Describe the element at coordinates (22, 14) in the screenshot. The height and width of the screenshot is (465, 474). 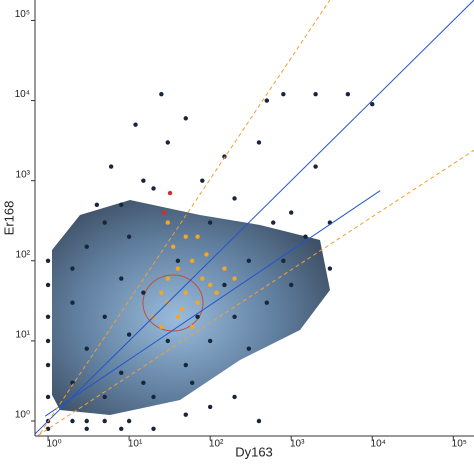
I see `y-tick-label: 10⁵` at that location.